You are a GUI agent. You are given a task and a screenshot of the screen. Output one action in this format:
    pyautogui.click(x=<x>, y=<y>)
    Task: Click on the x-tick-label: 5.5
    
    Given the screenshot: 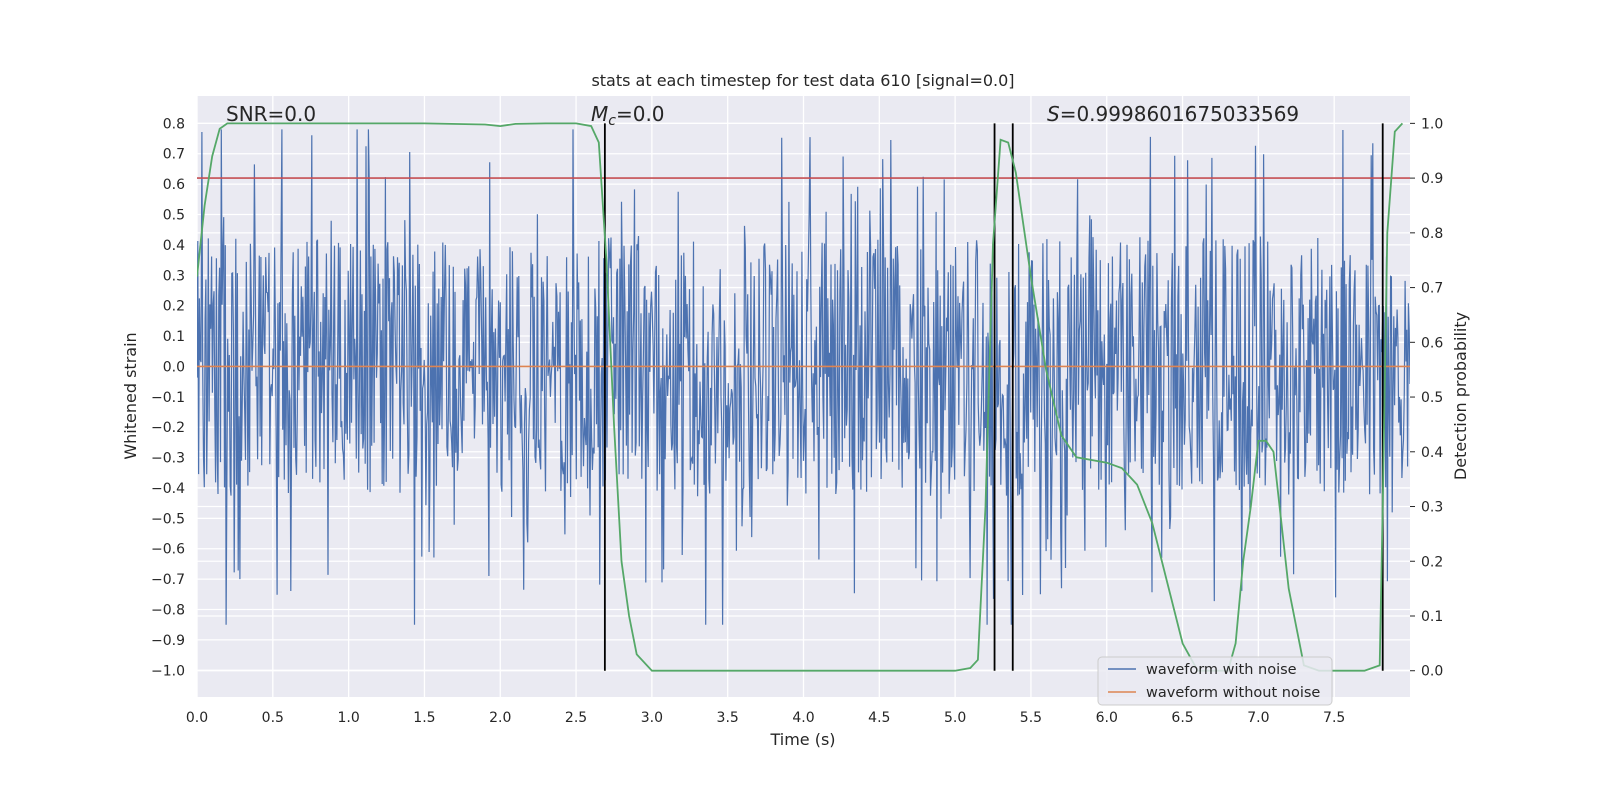 What is the action you would take?
    pyautogui.click(x=1031, y=718)
    